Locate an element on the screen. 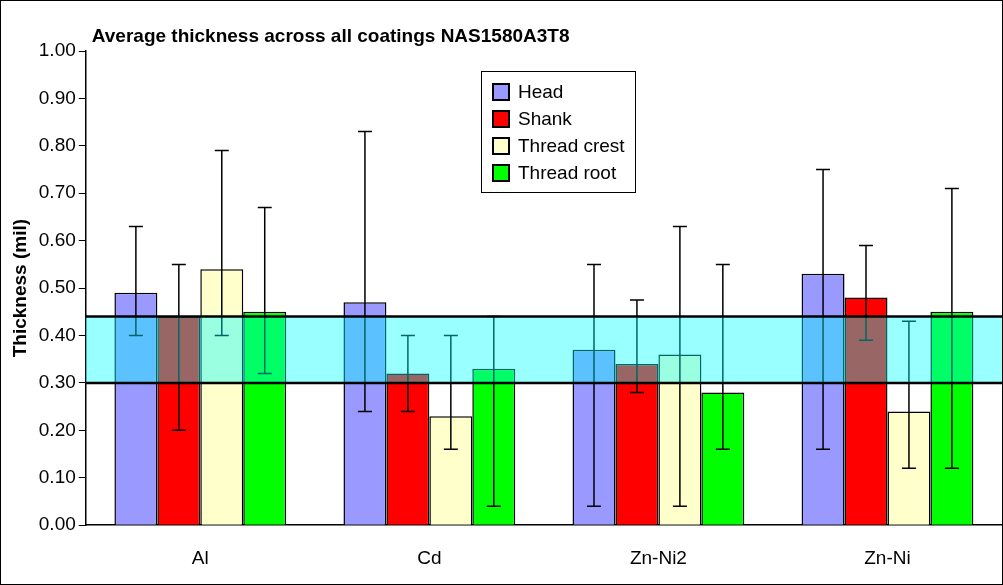 The image size is (1003, 585). legend-label: Thread crest is located at coordinates (571, 146).